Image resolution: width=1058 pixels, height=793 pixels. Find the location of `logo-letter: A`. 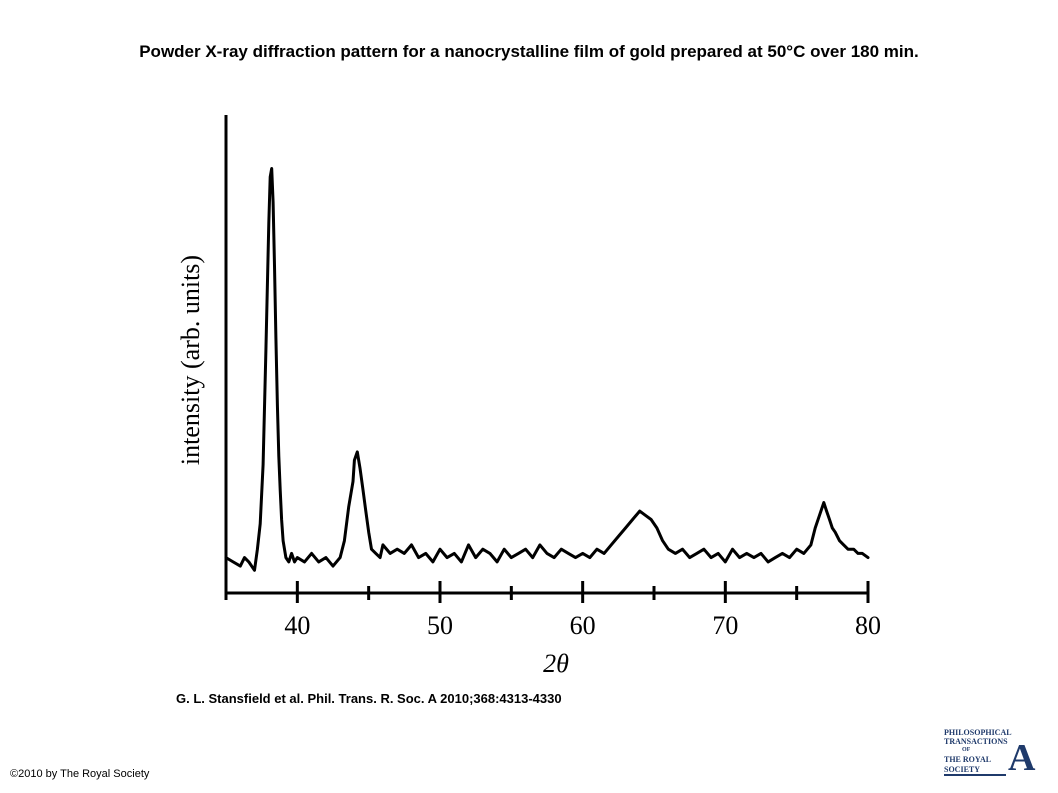

logo-letter: A is located at coordinates (1022, 758).